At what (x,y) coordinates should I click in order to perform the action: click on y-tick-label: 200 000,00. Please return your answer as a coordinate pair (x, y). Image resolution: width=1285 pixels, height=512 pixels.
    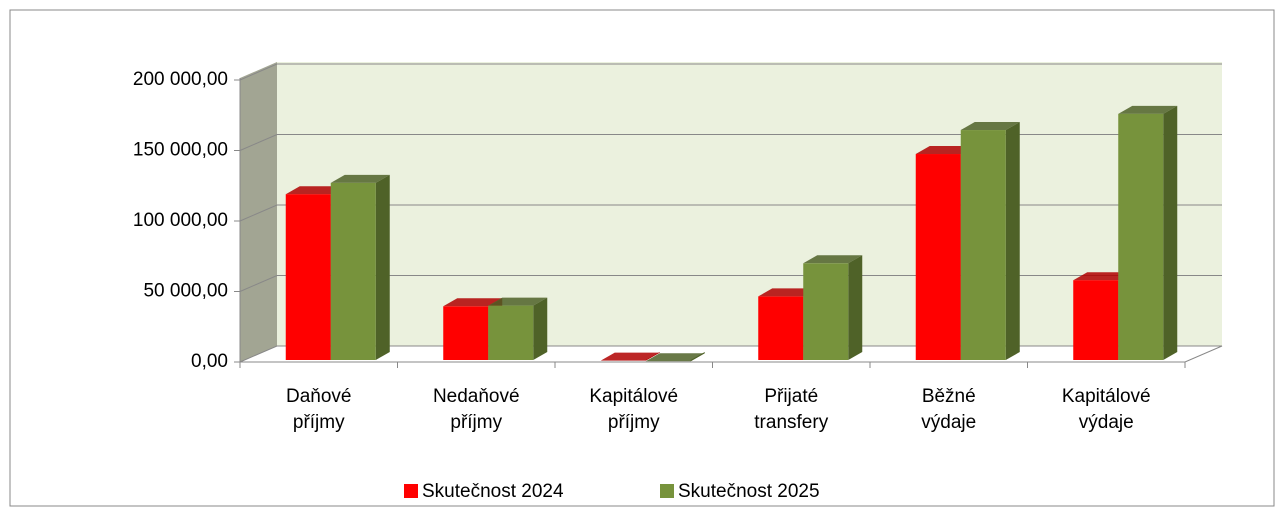
    Looking at the image, I should click on (180, 79).